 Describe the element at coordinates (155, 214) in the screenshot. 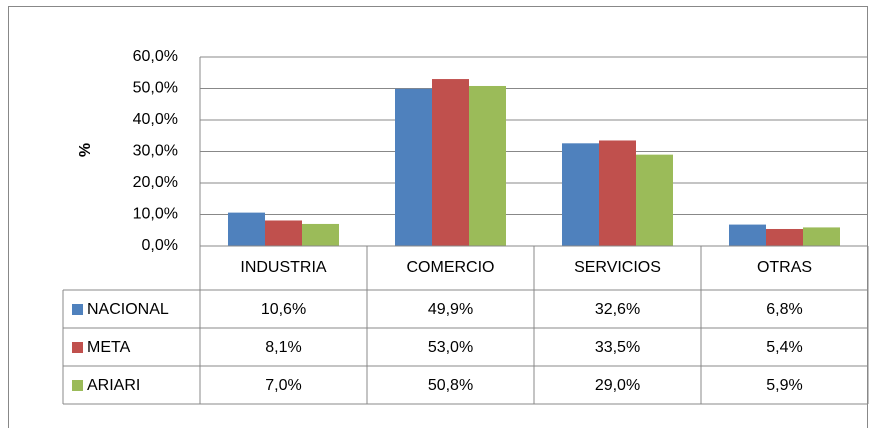

I see `y-tick-label: 10,0%` at that location.